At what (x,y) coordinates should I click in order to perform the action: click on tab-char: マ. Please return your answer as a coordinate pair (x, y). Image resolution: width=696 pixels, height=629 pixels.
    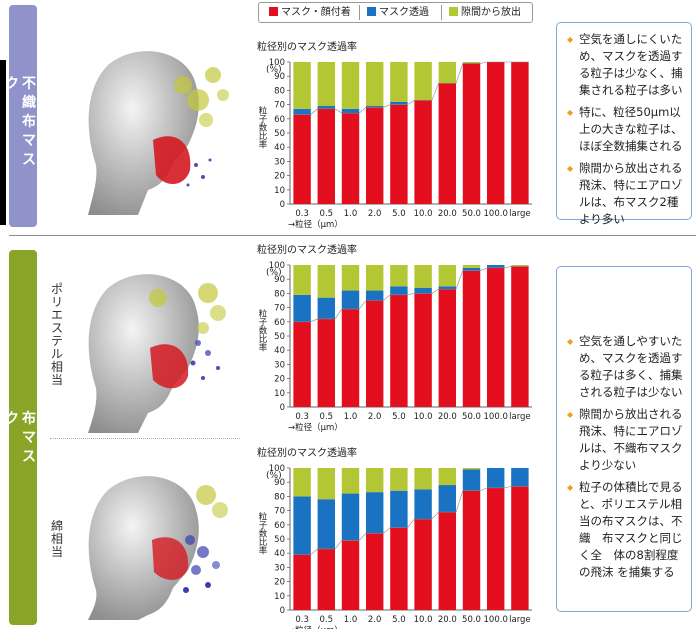
    Looking at the image, I should click on (29, 438).